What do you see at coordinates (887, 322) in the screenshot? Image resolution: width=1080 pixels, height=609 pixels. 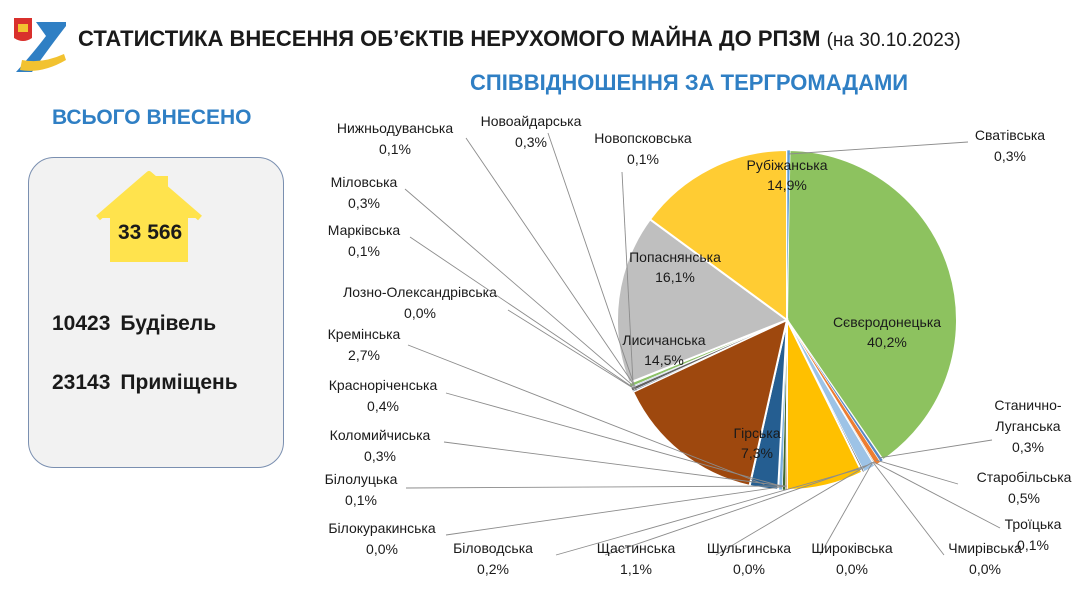 I see `slice-label-name-0: Сєвєродонецька` at bounding box center [887, 322].